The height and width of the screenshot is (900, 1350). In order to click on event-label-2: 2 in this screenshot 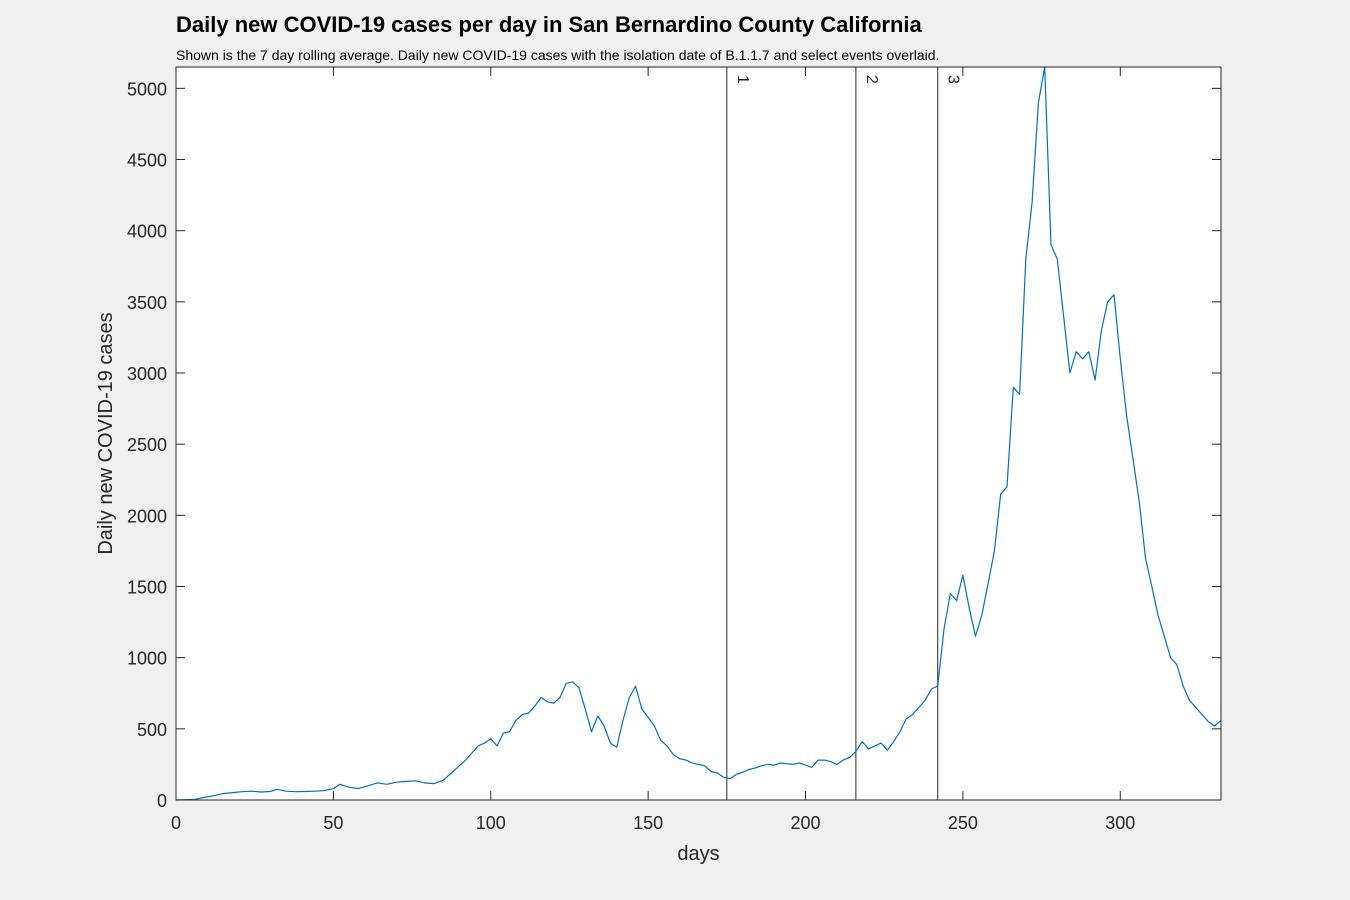, I will do `click(871, 79)`.